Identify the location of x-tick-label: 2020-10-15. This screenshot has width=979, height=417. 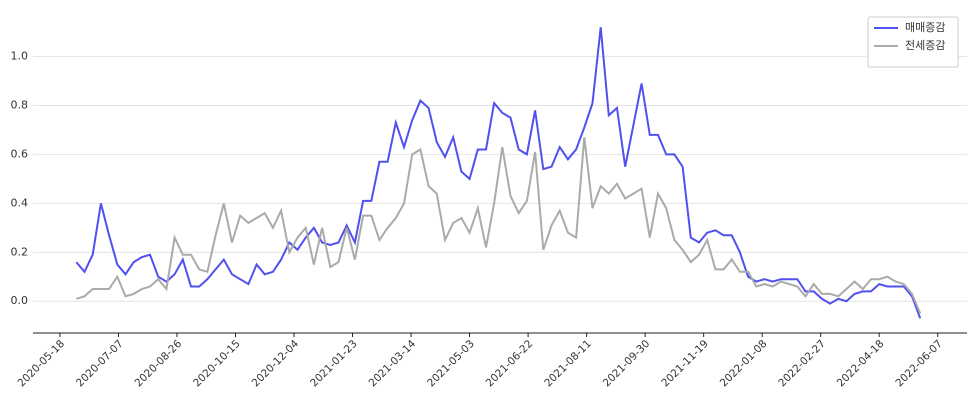
(217, 364).